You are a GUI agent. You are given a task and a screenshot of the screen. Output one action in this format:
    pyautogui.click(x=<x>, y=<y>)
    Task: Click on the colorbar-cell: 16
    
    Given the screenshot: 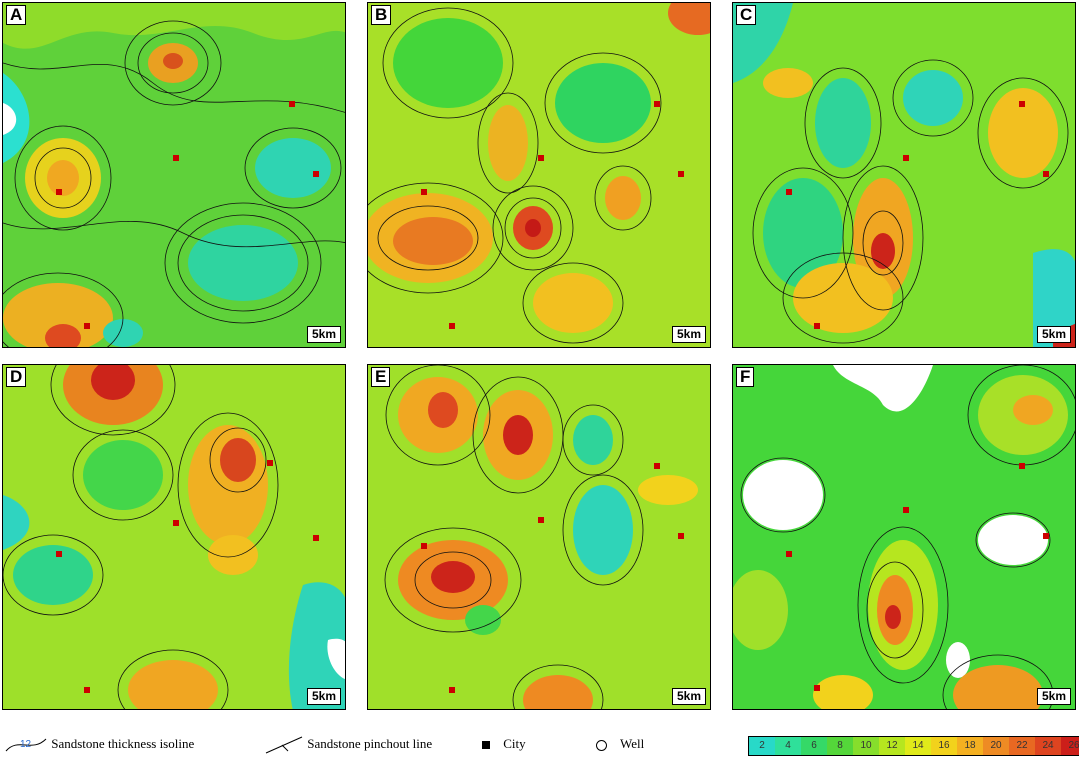 What is the action you would take?
    pyautogui.click(x=944, y=746)
    